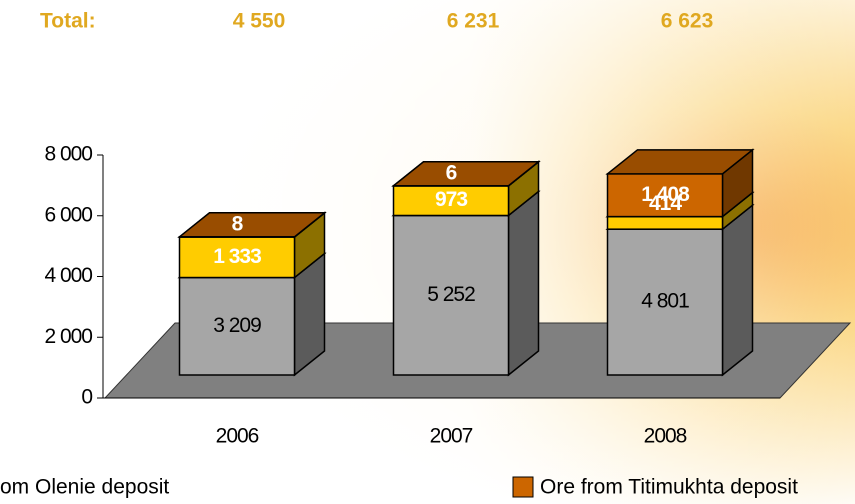 The width and height of the screenshot is (855, 504). I want to click on legend-label: om Olenie deposit, so click(84, 487).